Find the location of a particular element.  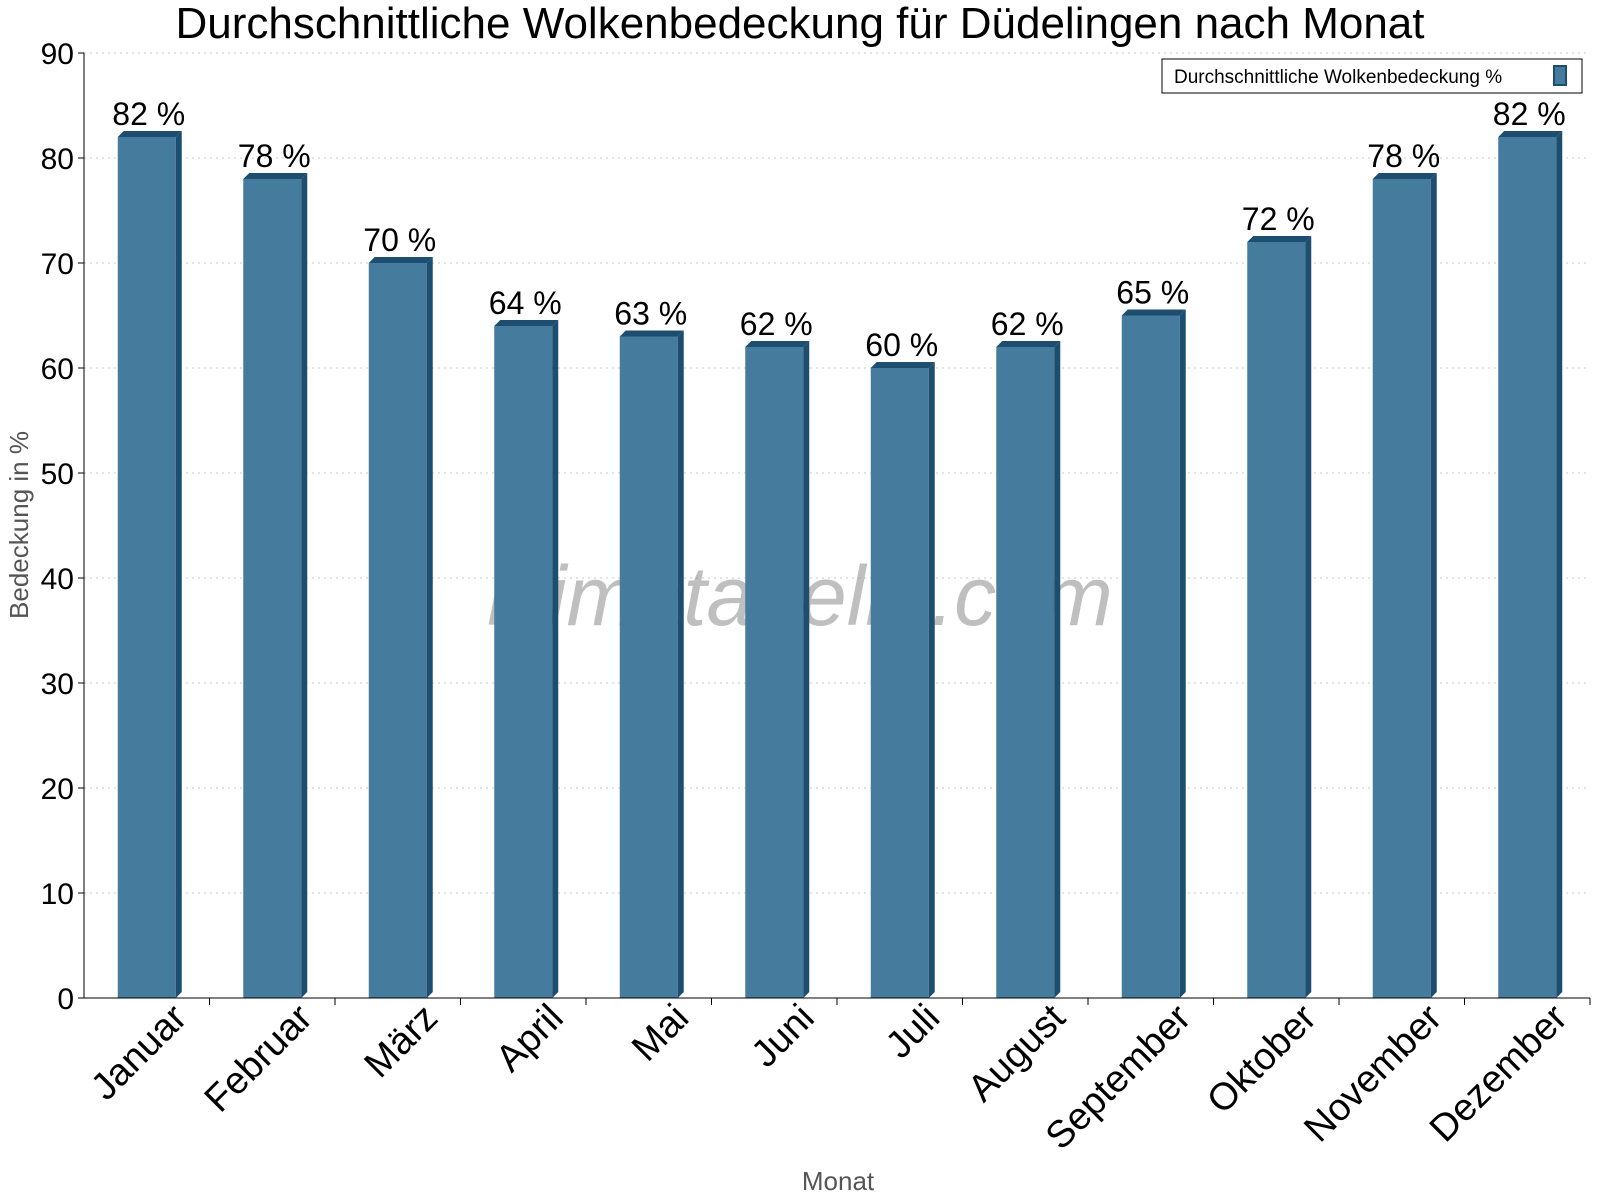

y-tick-label: 50 is located at coordinates (57, 474).